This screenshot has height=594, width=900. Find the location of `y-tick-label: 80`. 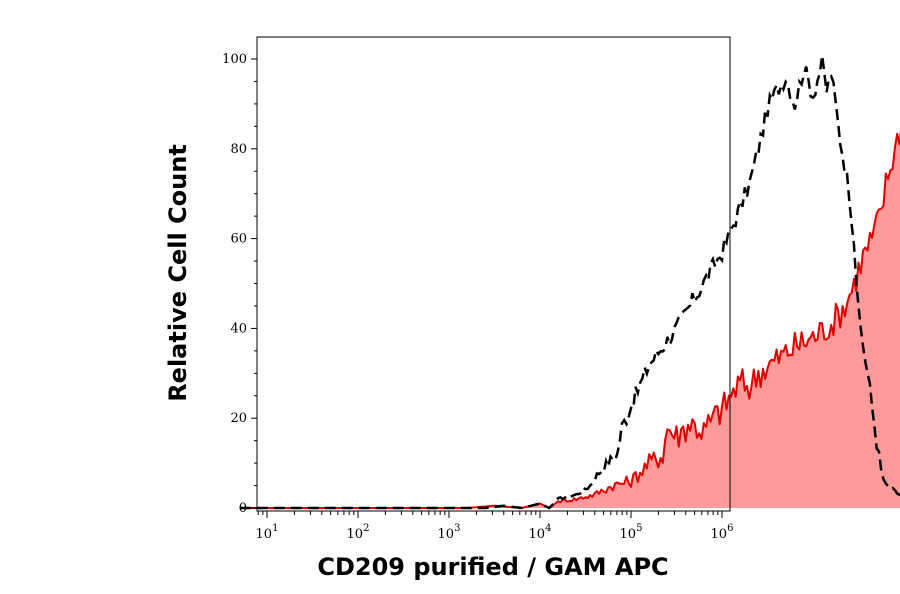

y-tick-label: 80 is located at coordinates (238, 149).